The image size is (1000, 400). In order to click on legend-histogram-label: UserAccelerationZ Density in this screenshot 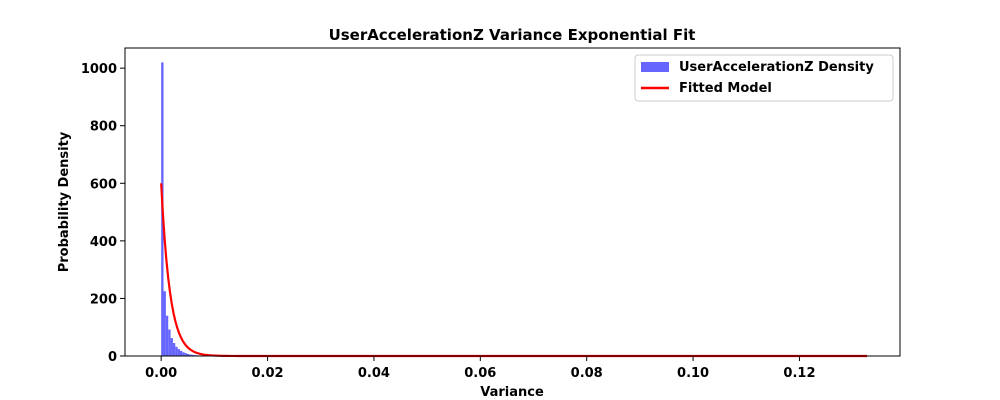, I will do `click(776, 67)`.